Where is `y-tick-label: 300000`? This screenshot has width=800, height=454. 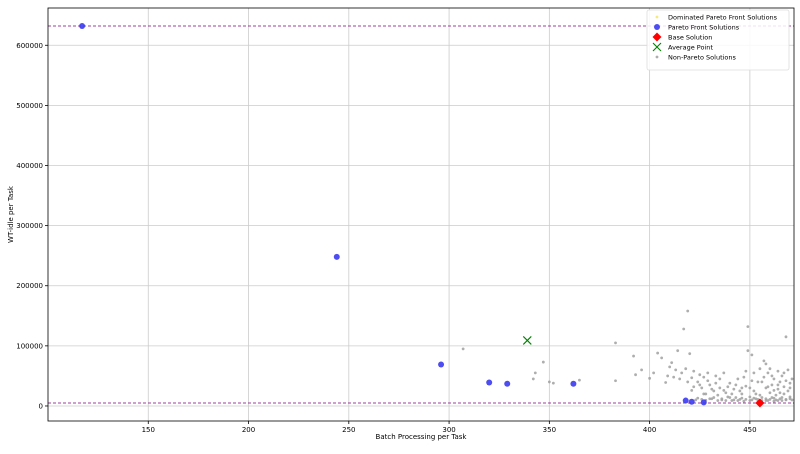 y-tick-label: 300000 is located at coordinates (29, 226).